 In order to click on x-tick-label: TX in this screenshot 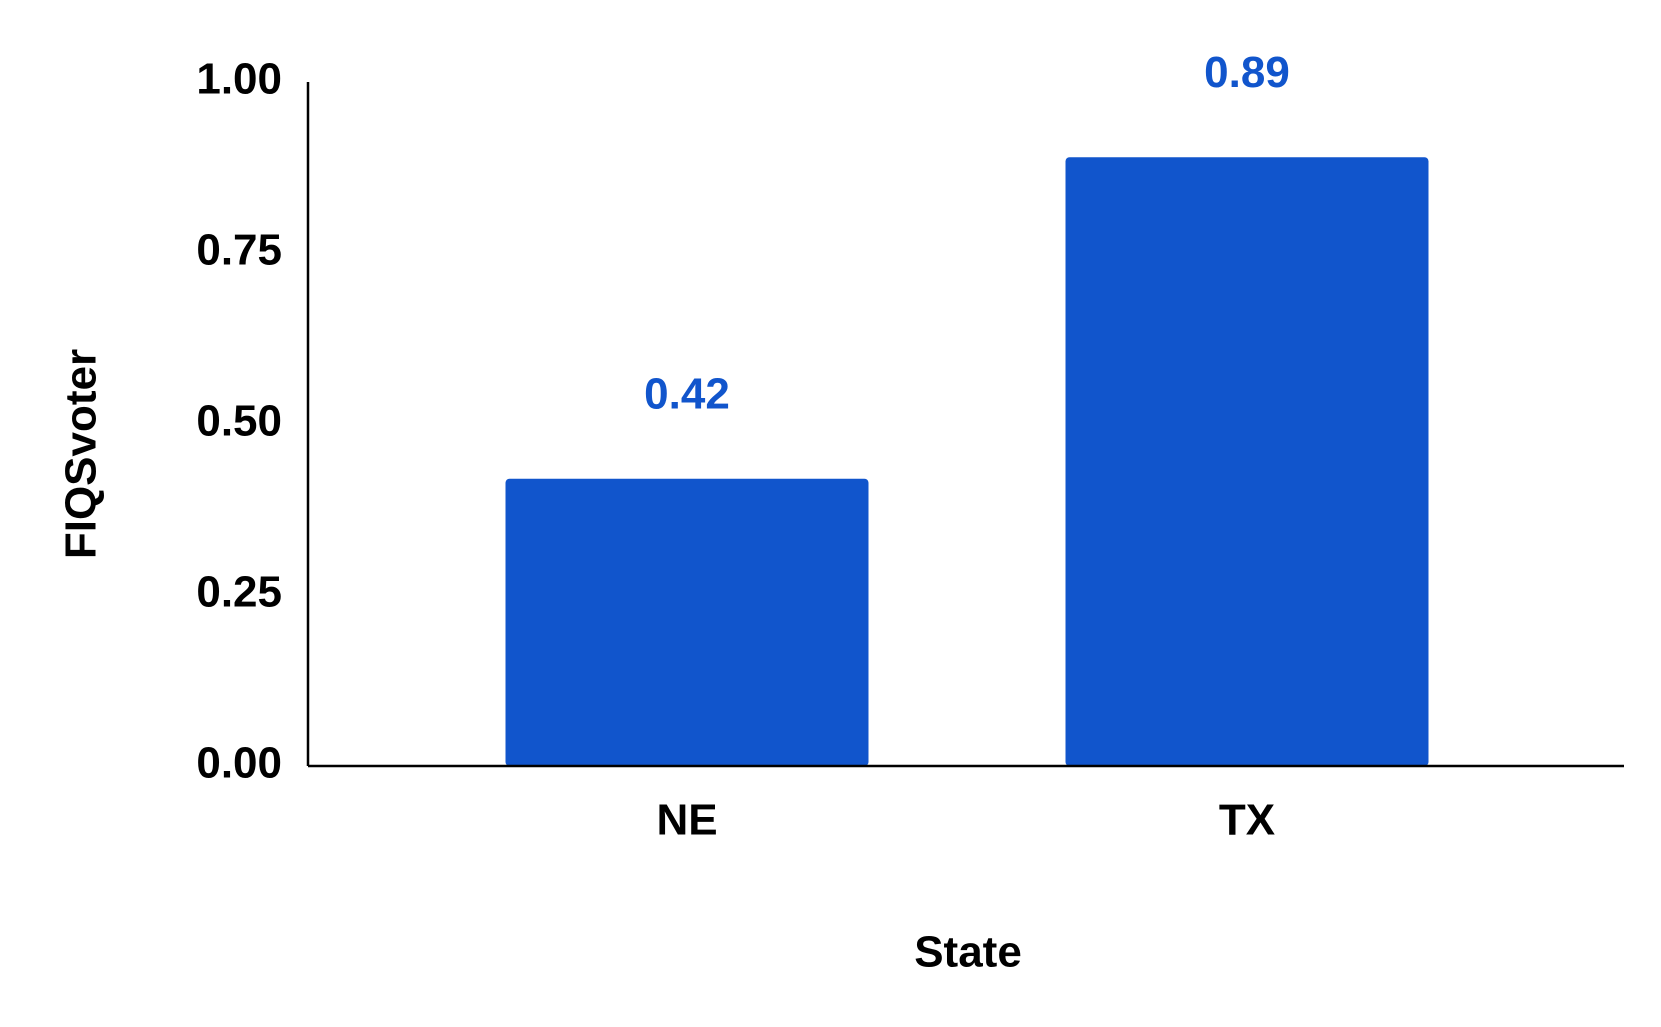, I will do `click(1247, 820)`.